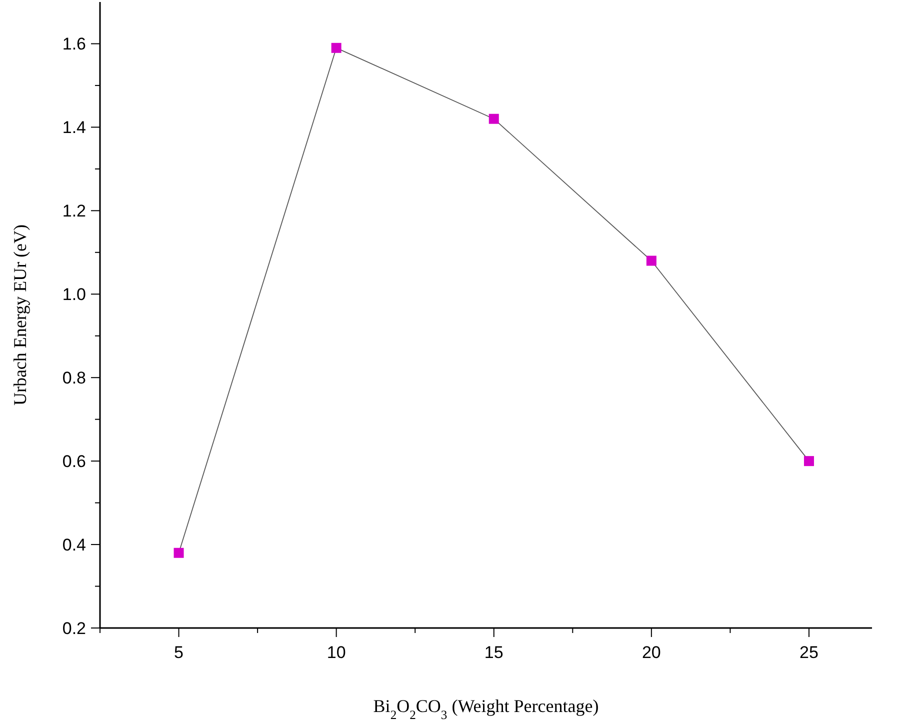  I want to click on y-tick-label: 1.4, so click(74, 128).